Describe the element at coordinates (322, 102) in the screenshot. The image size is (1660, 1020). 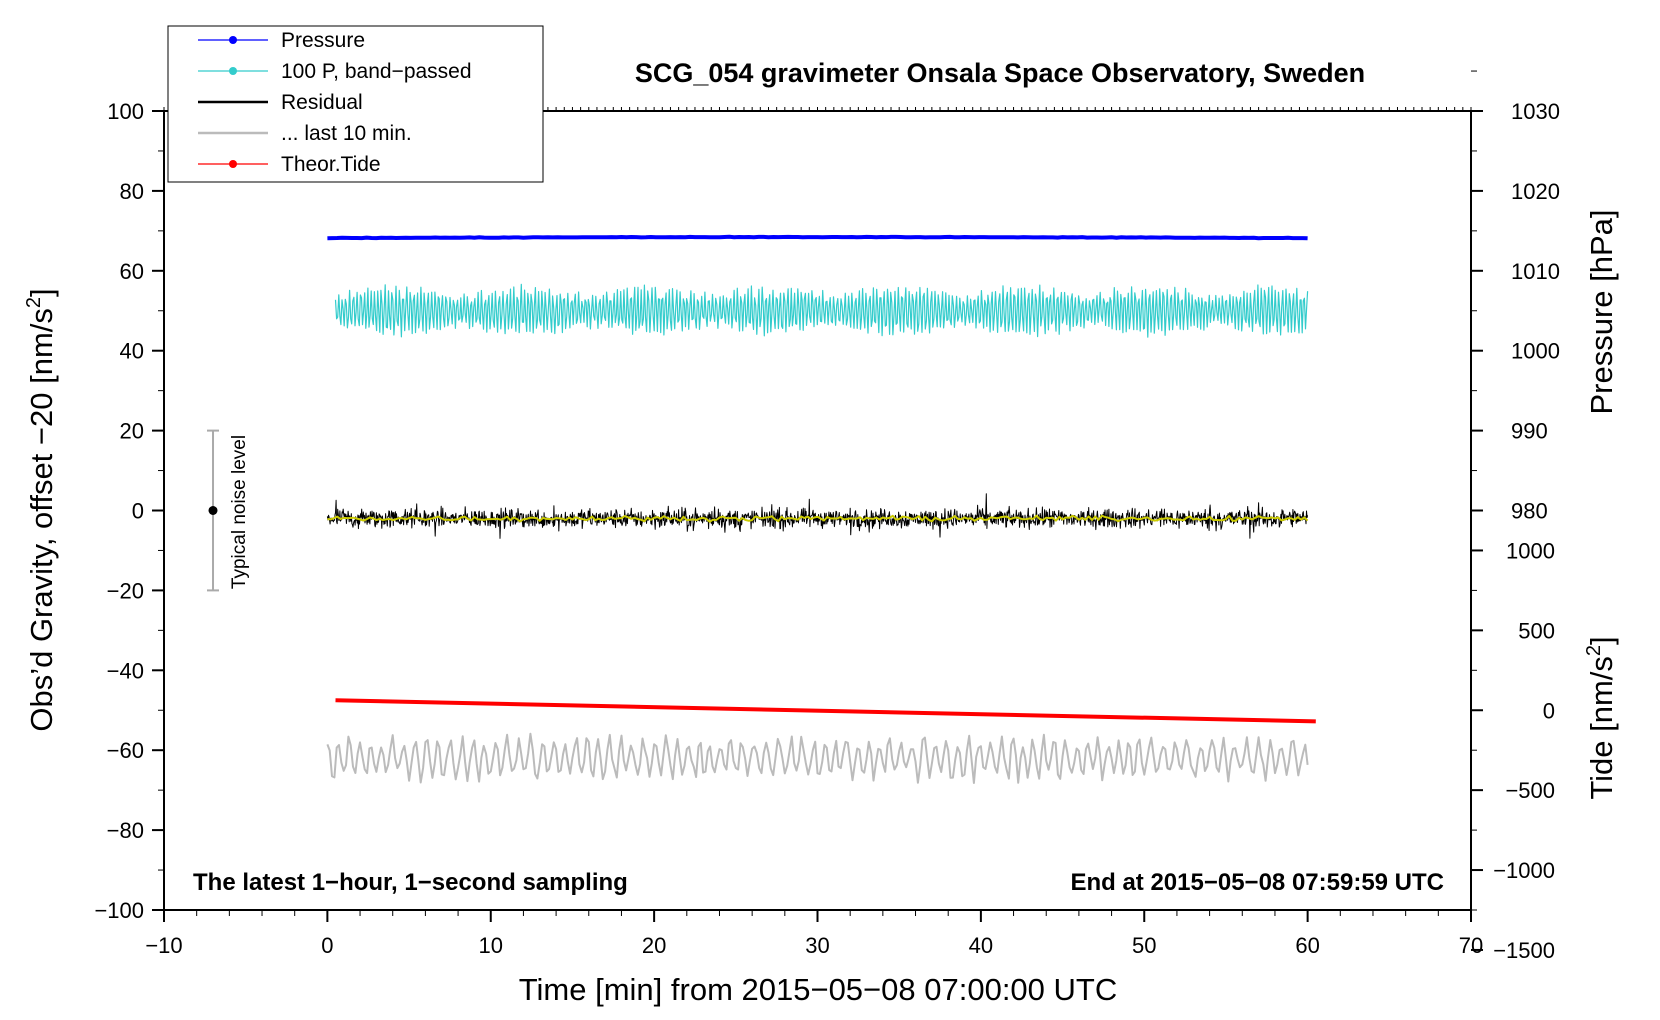
I see `legend-label: Residual` at that location.